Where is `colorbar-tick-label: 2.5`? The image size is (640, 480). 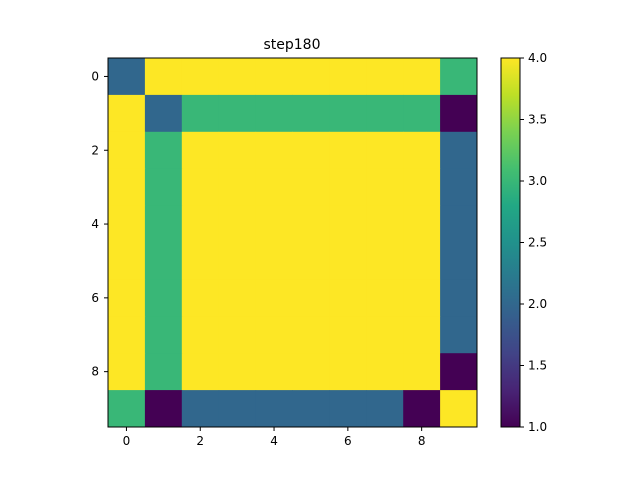 colorbar-tick-label: 2.5 is located at coordinates (537, 243).